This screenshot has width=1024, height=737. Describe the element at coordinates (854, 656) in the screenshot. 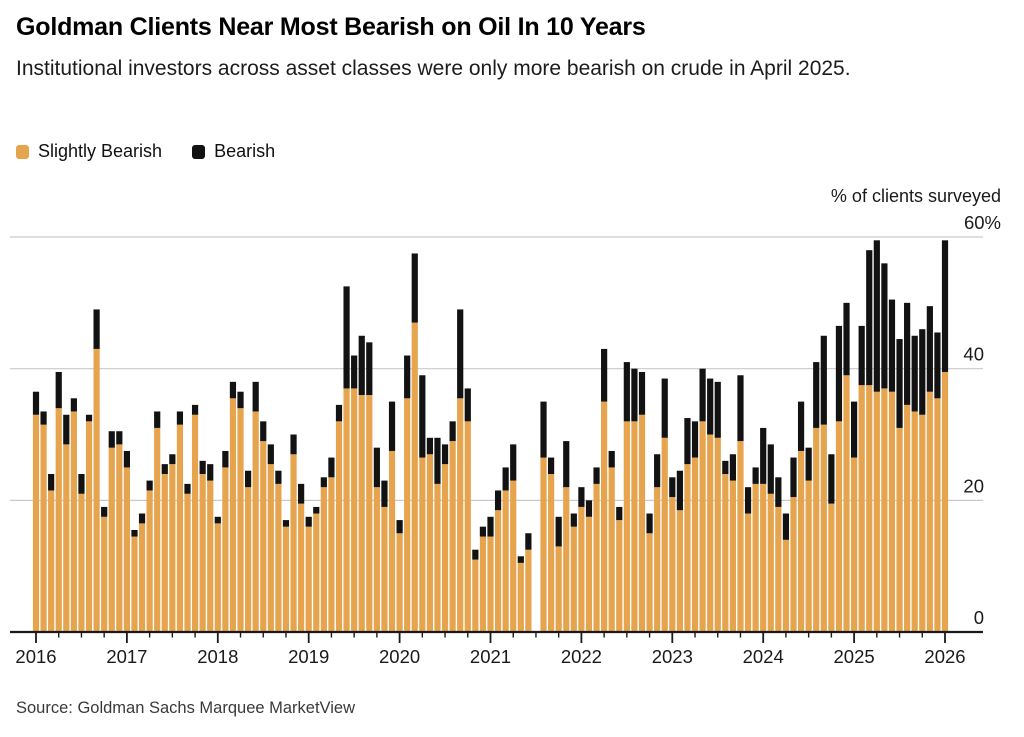

I see `x-axis-tick-label: 2025` at that location.